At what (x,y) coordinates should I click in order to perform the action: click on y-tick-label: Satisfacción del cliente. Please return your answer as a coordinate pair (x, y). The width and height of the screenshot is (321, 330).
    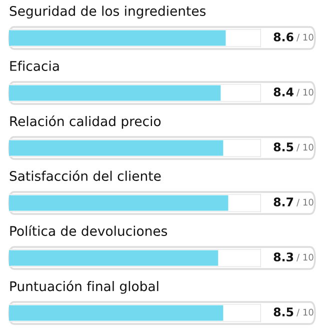
    Looking at the image, I should click on (85, 175).